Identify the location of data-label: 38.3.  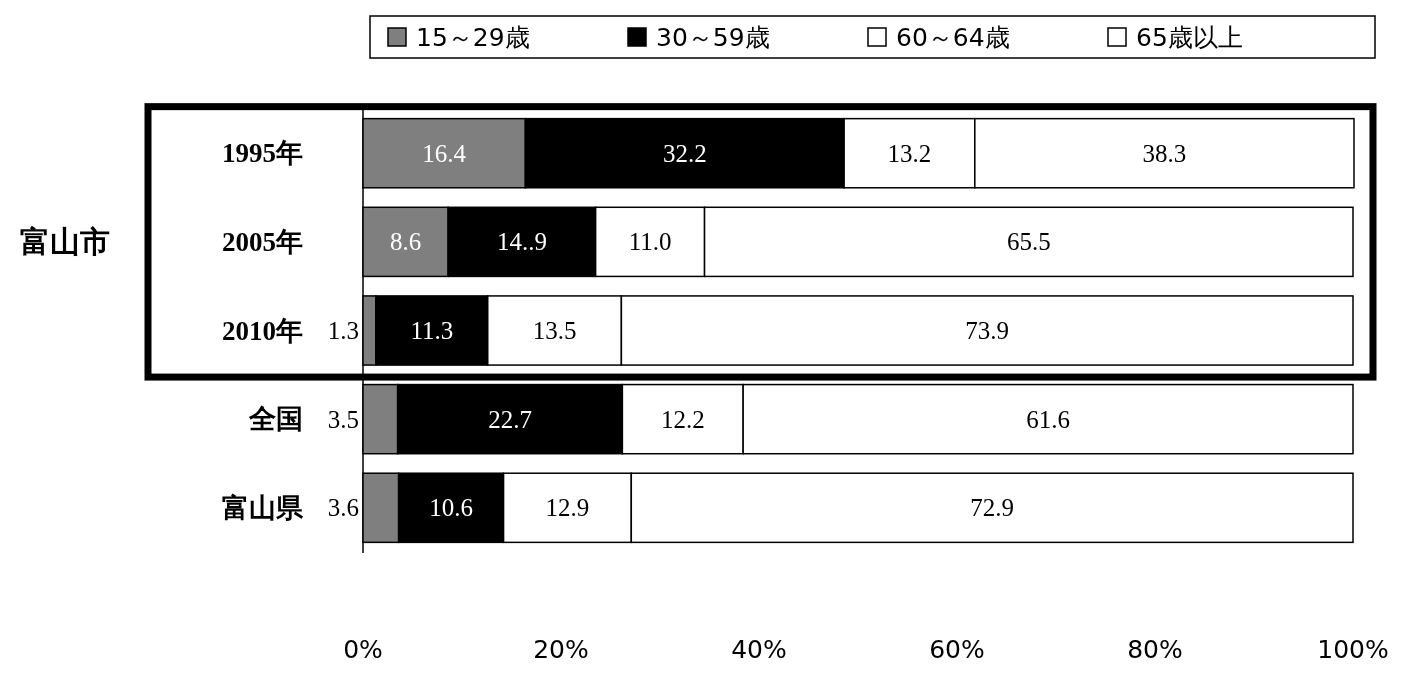
(1164, 153).